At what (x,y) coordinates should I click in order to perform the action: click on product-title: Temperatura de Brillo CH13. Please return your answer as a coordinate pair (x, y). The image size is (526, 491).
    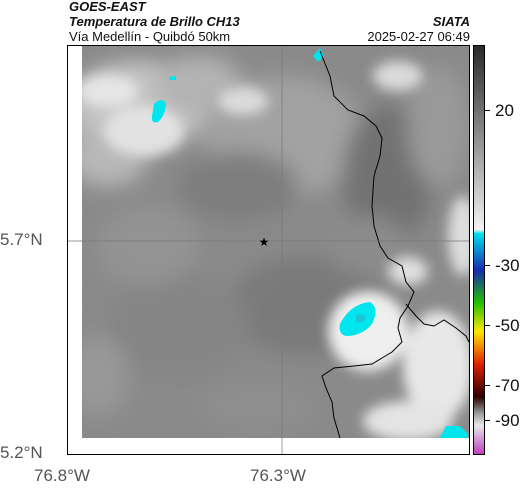
    Looking at the image, I should click on (154, 21).